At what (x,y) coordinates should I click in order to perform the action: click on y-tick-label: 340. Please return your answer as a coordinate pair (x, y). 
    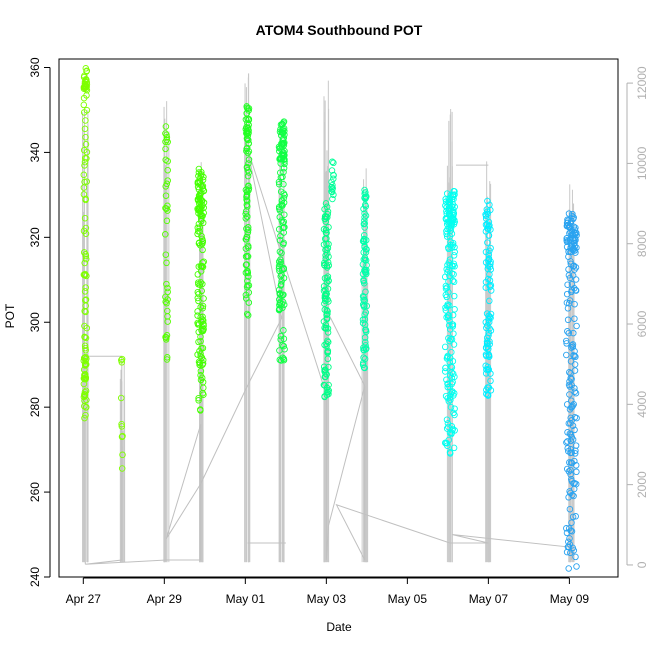
    Looking at the image, I should click on (35, 152).